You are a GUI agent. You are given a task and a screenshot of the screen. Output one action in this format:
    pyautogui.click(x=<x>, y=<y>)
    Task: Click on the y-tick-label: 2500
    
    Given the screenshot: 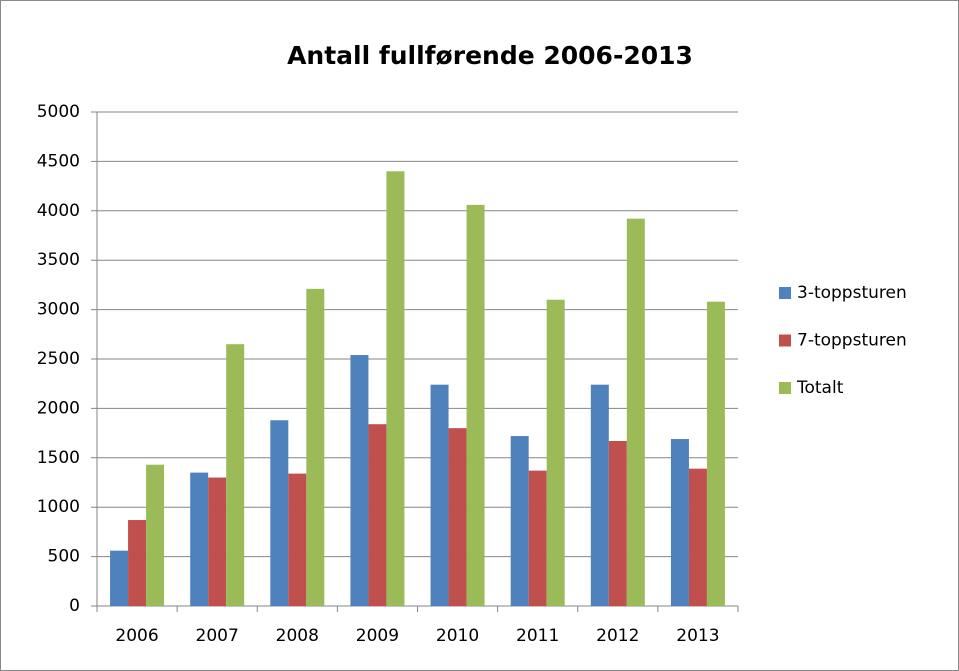 What is the action you would take?
    pyautogui.click(x=58, y=359)
    